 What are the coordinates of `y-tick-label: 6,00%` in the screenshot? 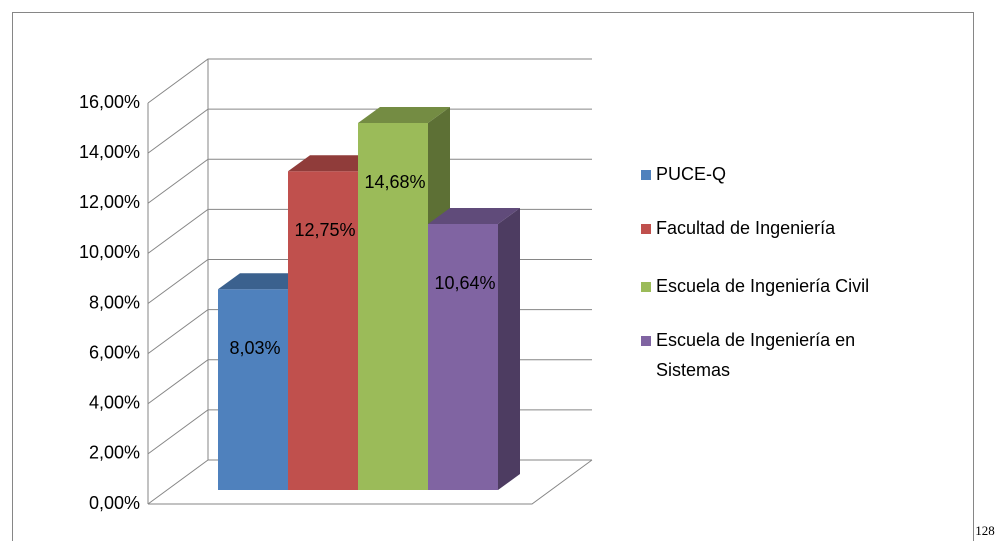 It's located at (114, 352).